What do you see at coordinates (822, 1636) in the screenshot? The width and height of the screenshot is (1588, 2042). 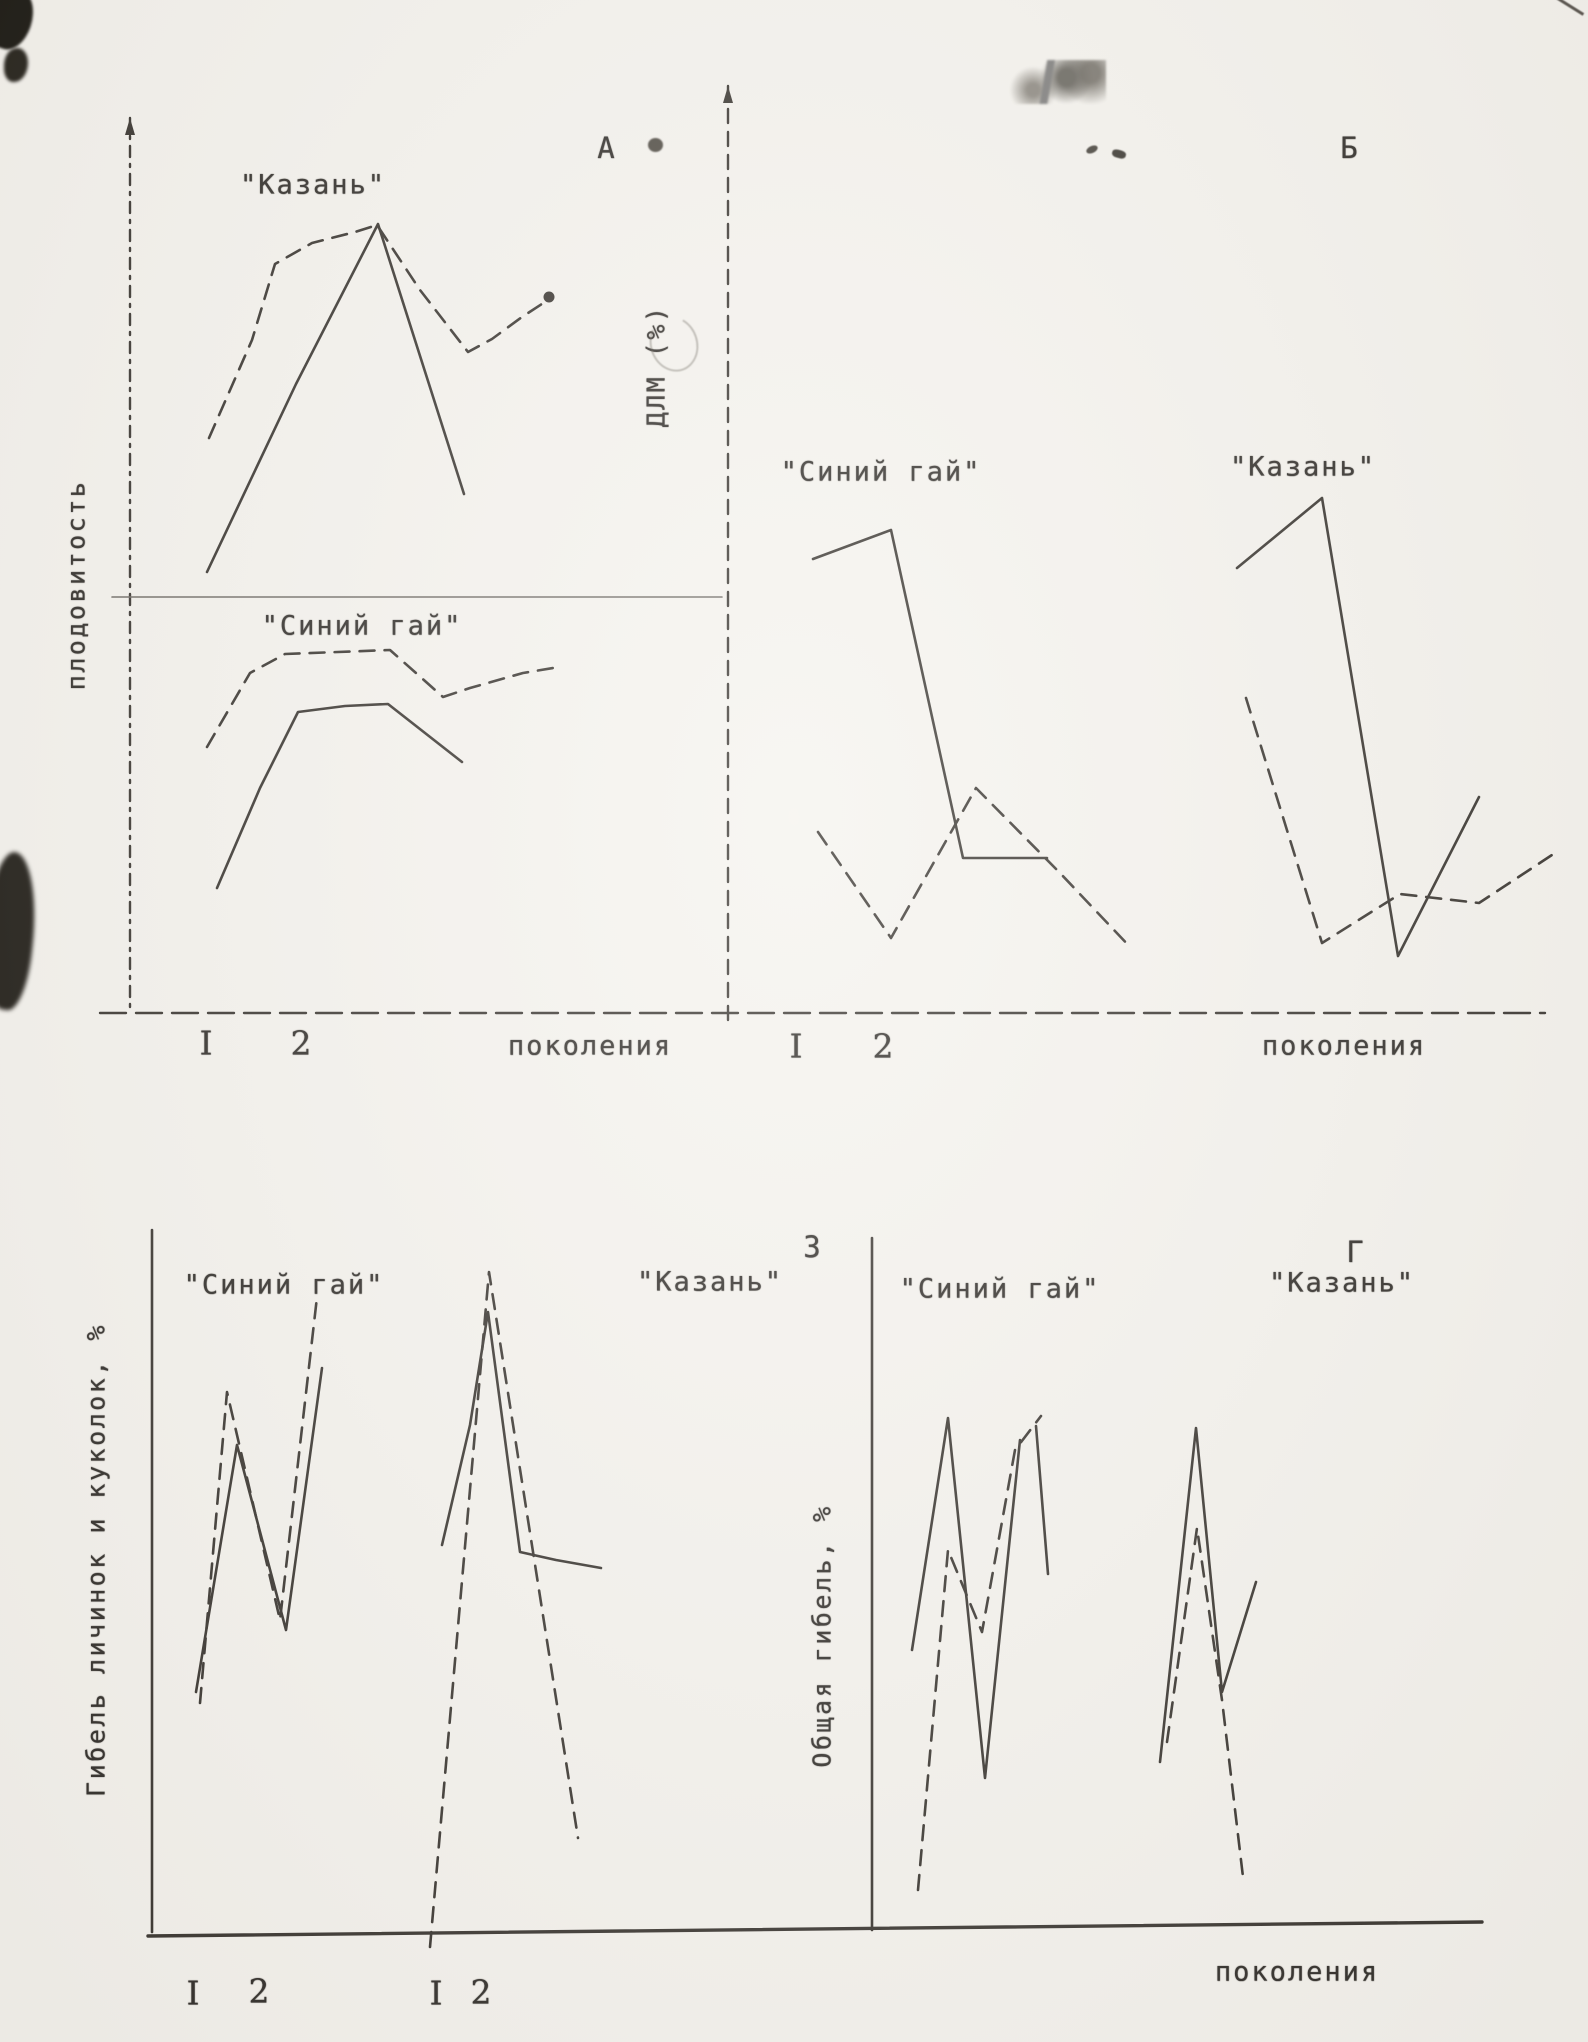 I see `panel-g-y-axis-label: Общая гибель, %` at bounding box center [822, 1636].